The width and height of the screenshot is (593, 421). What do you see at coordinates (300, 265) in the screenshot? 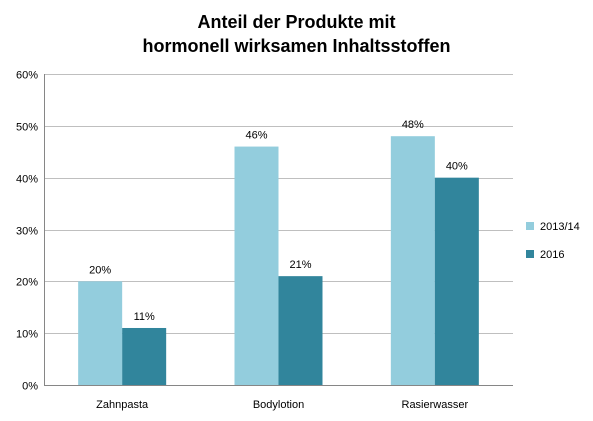
I see `data-label: 21%` at bounding box center [300, 265].